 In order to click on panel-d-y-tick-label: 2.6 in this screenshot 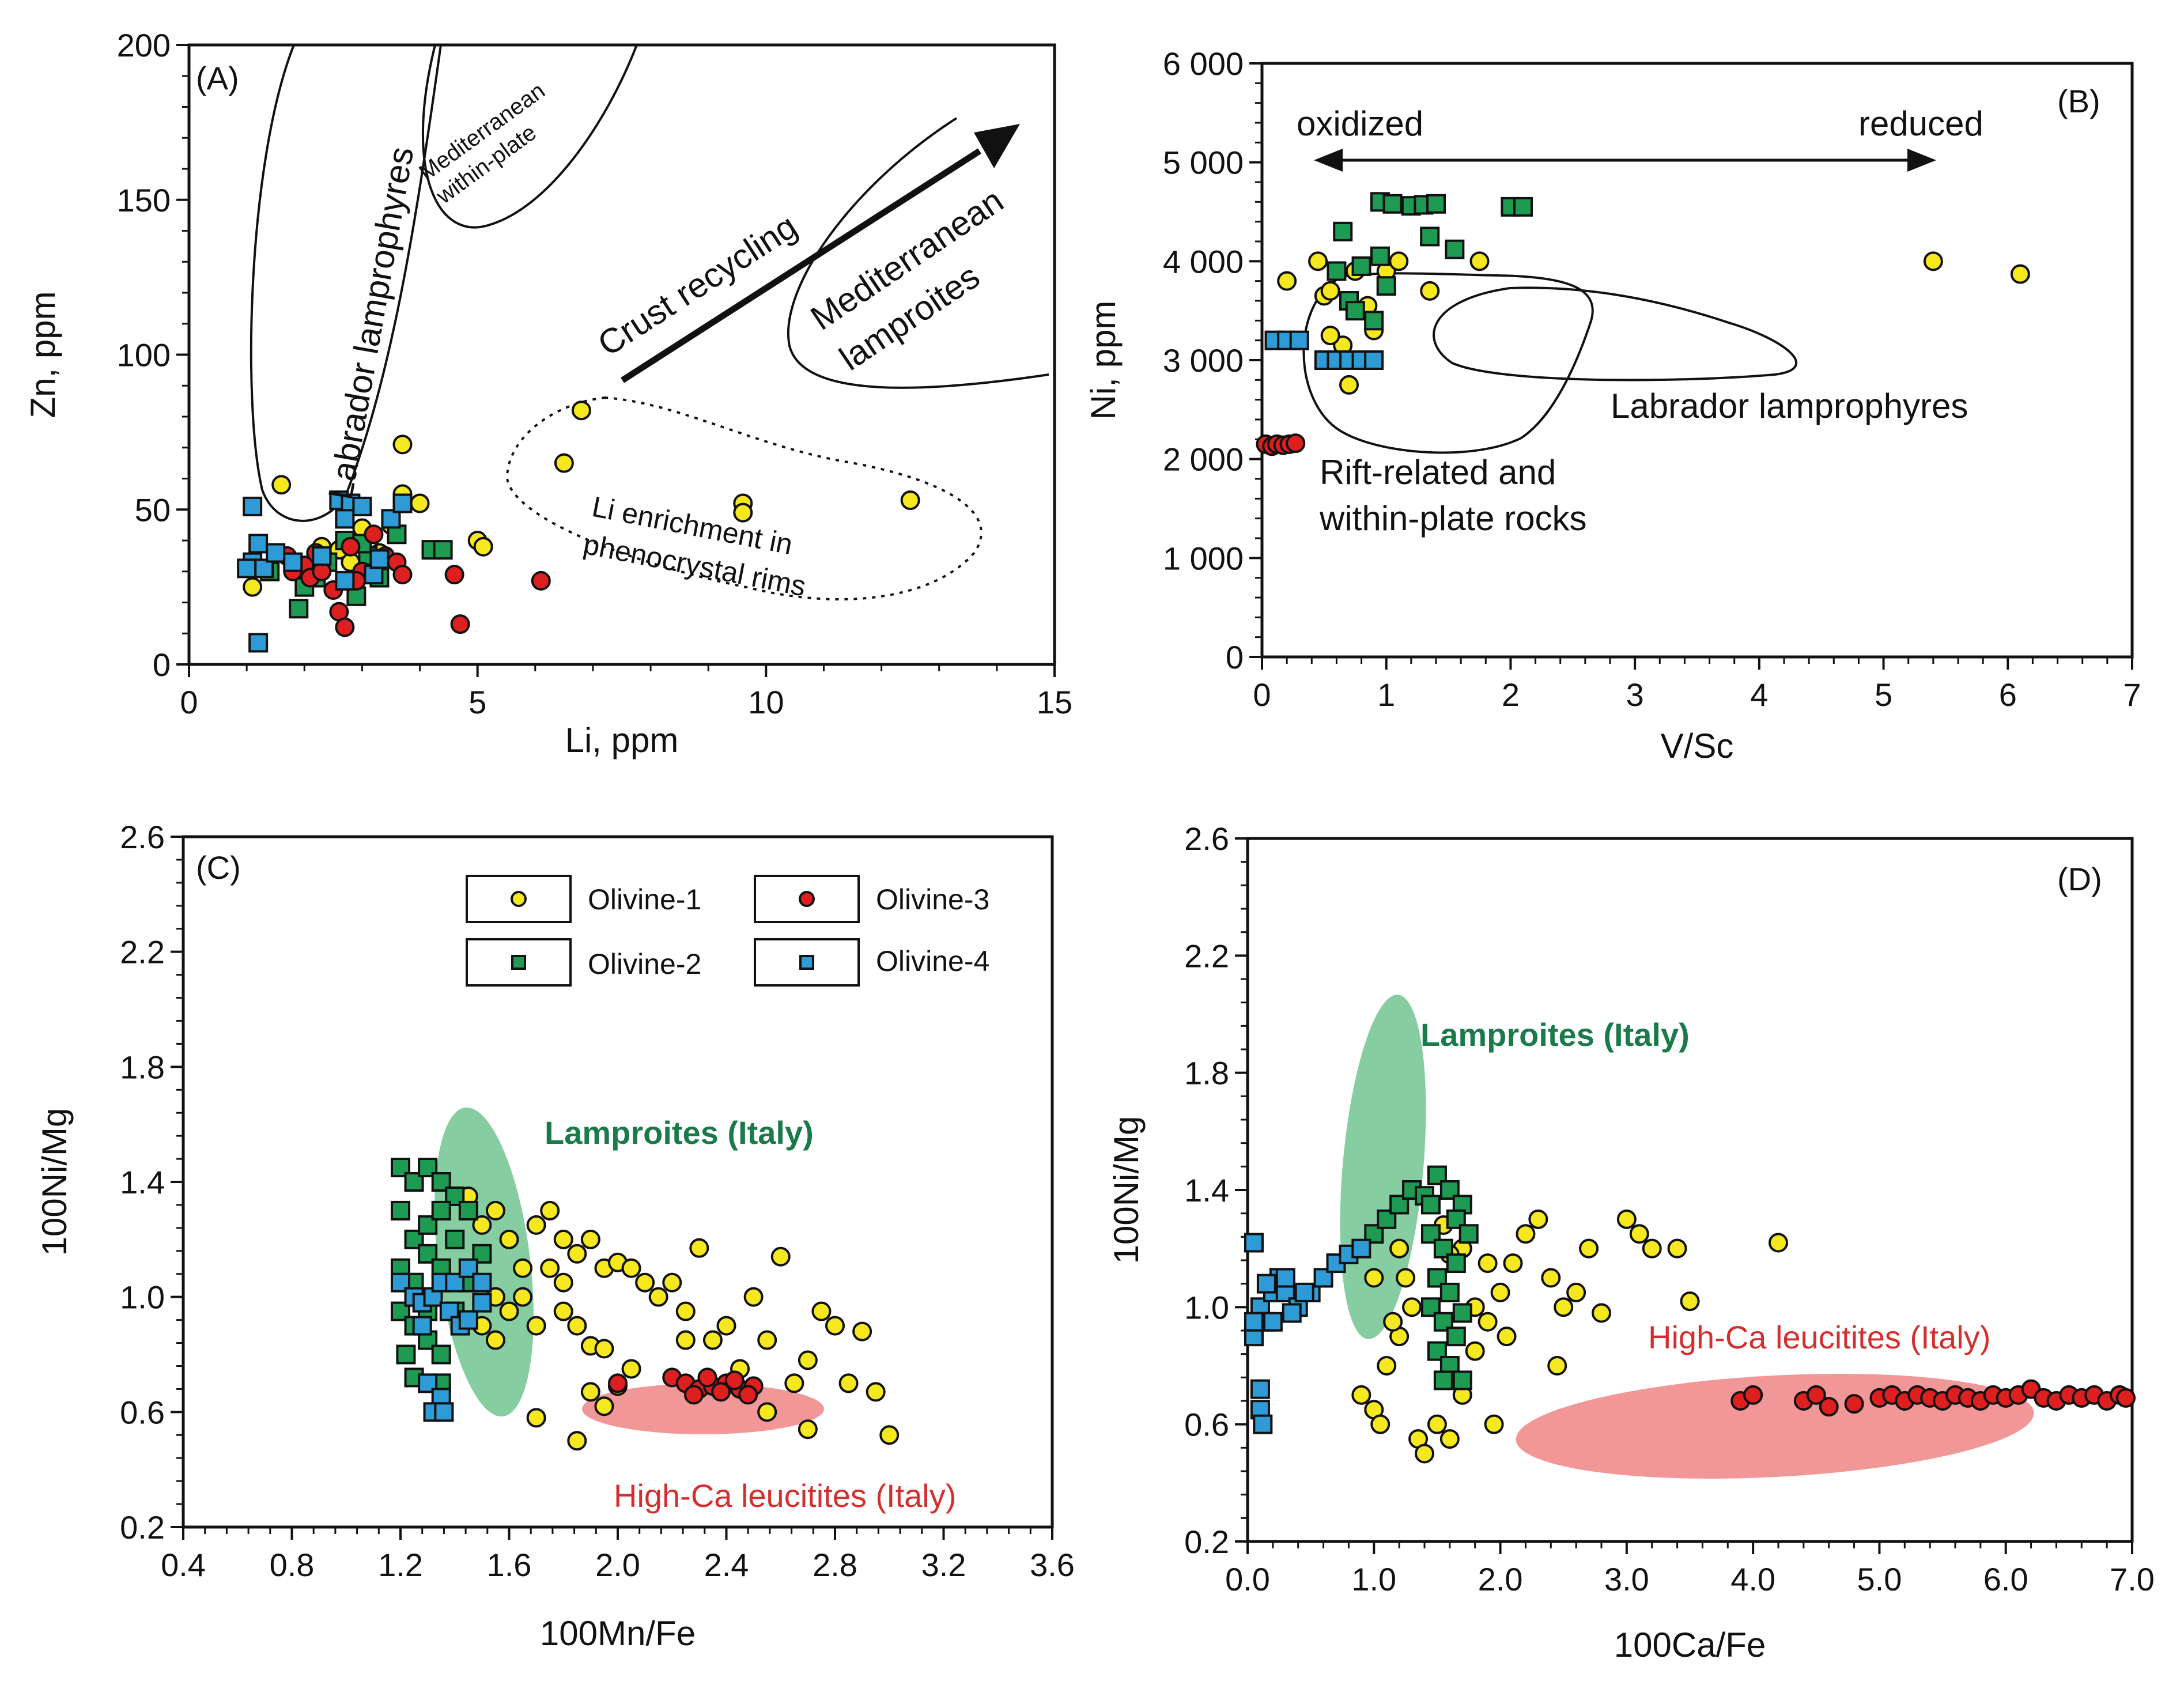, I will do `click(1206, 839)`.